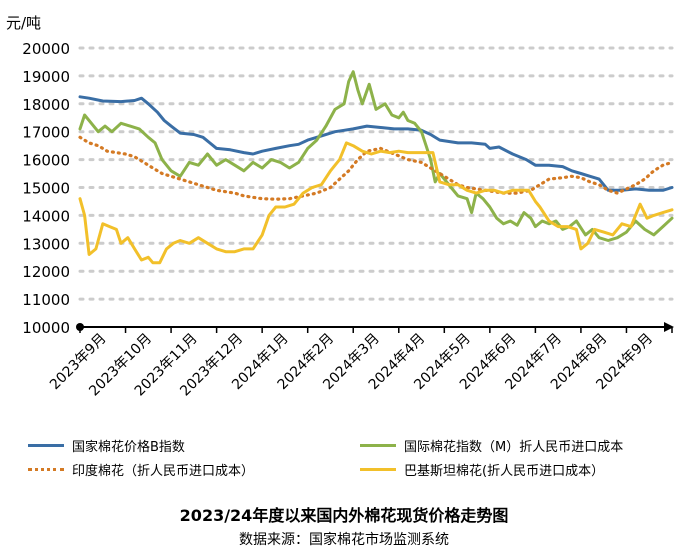 This screenshot has height=556, width=688. What do you see at coordinates (376, 168) in the screenshot?
I see `series-line-india` at bounding box center [376, 168].